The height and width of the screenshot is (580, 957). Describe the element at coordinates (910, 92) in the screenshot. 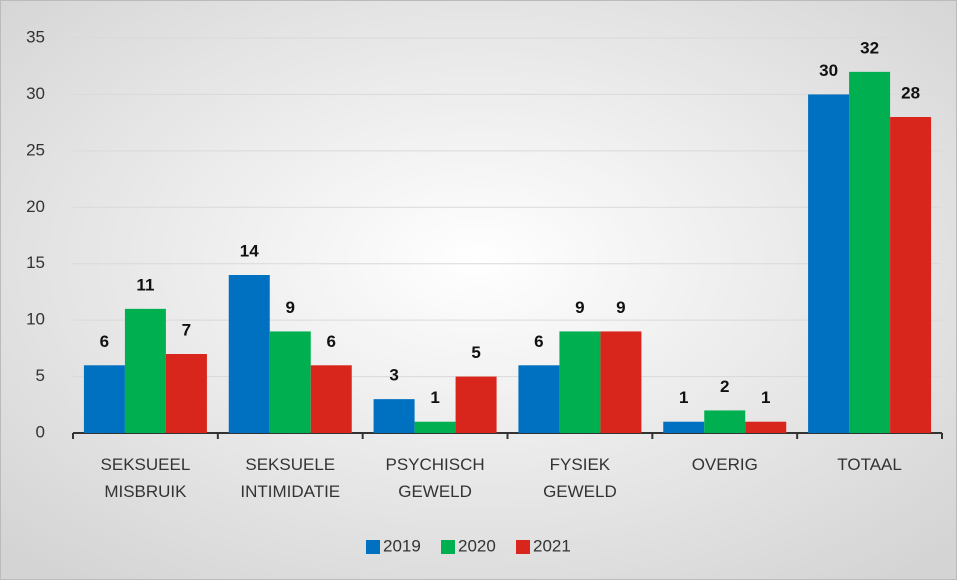

I see `value-label: 28` at that location.